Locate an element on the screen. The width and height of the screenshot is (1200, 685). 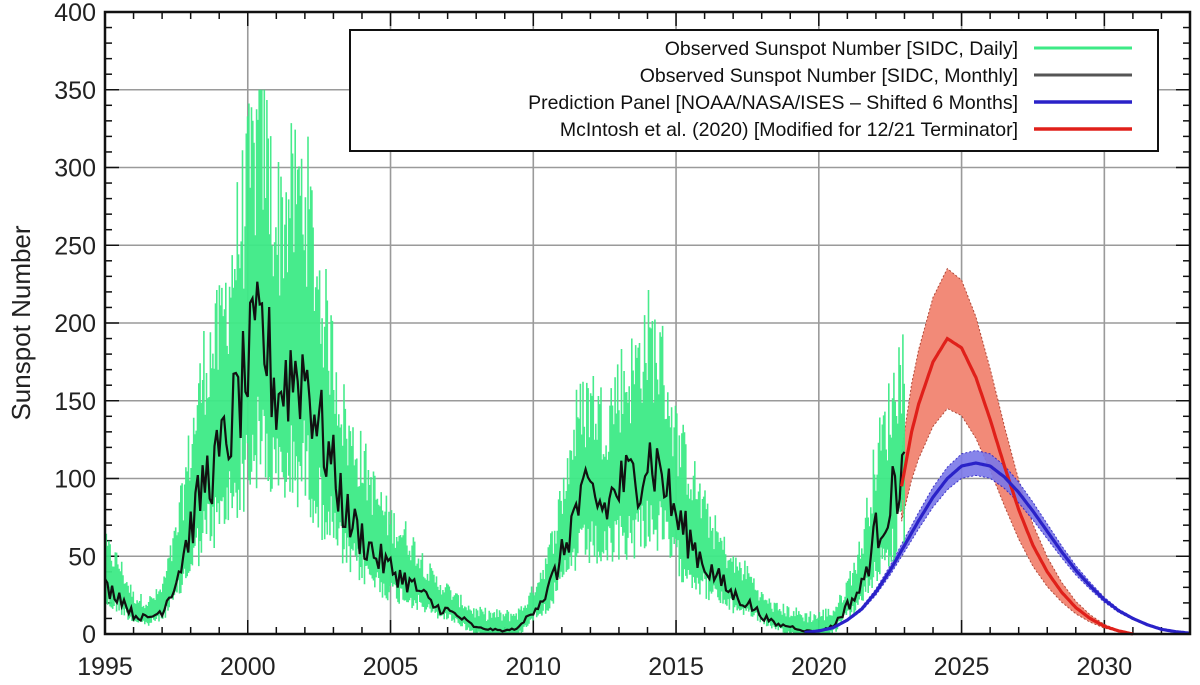
x-tick-label: 2015 is located at coordinates (676, 667).